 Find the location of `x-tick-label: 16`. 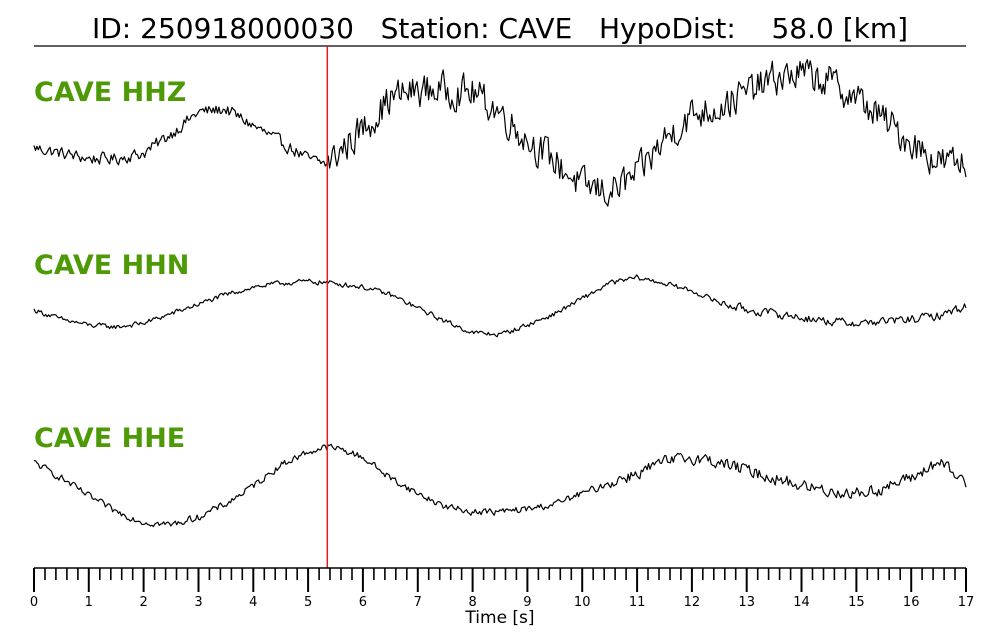

x-tick-label: 16 is located at coordinates (911, 602).